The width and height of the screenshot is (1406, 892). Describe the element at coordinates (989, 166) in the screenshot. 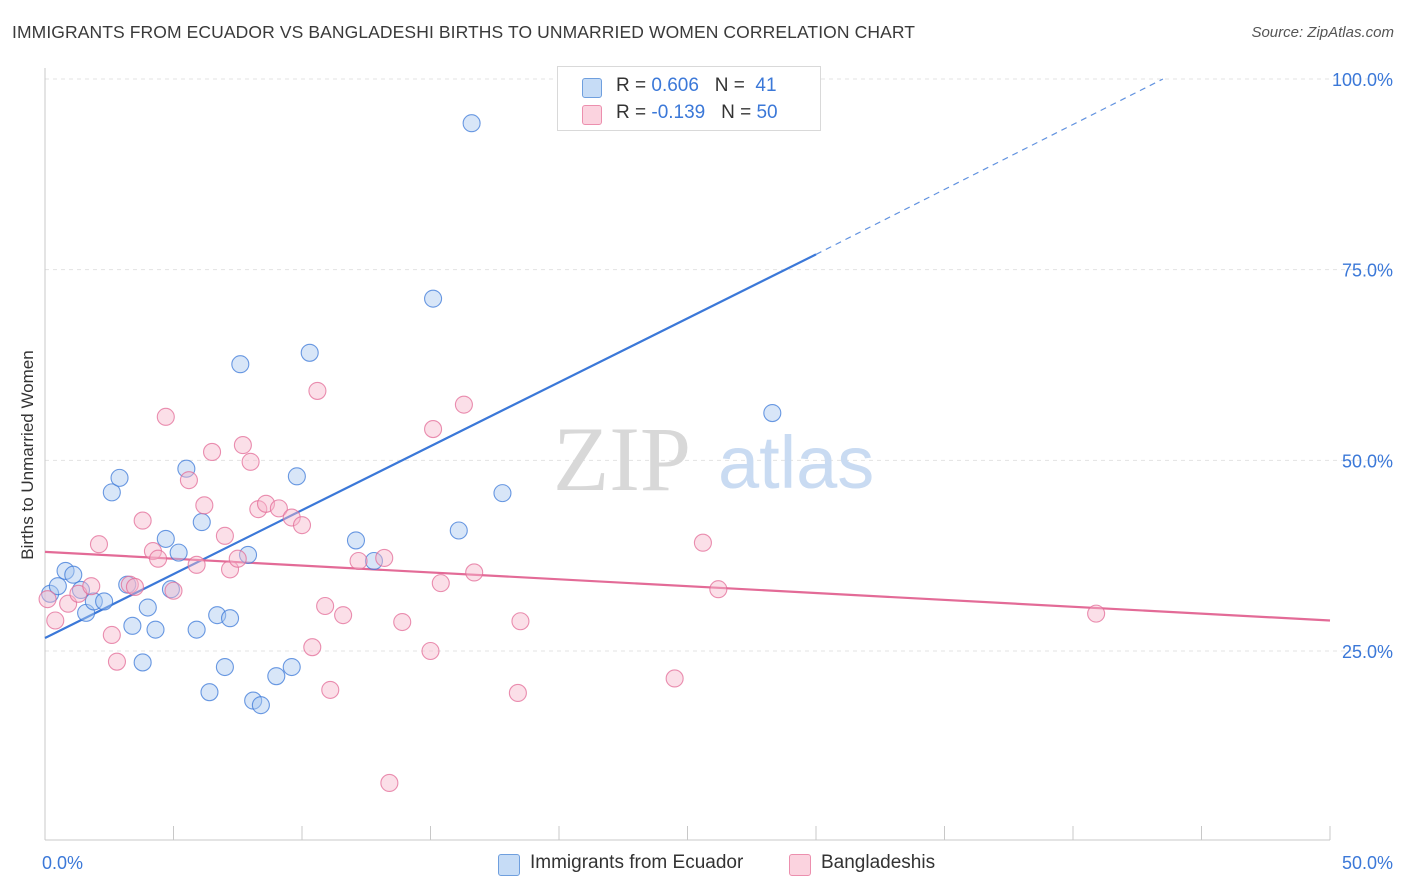

I see `trend-line-extension` at that location.